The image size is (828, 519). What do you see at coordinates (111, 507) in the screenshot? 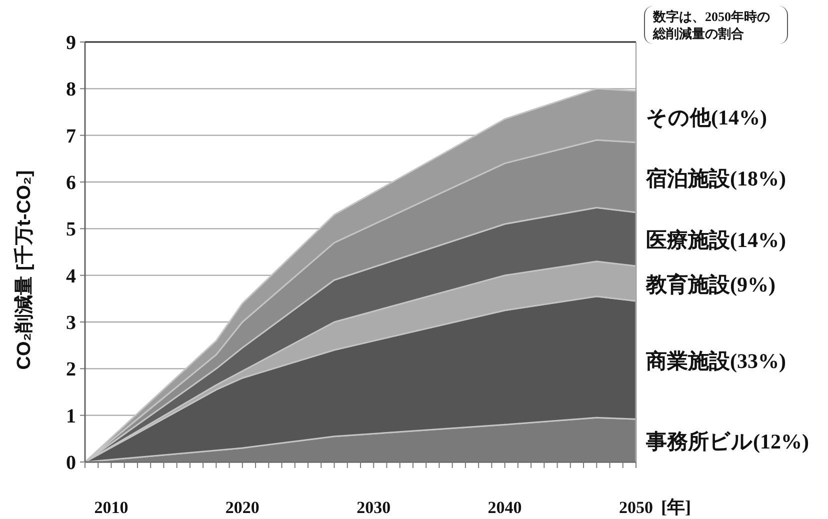
I see `x-tick-label: 2010` at bounding box center [111, 507].